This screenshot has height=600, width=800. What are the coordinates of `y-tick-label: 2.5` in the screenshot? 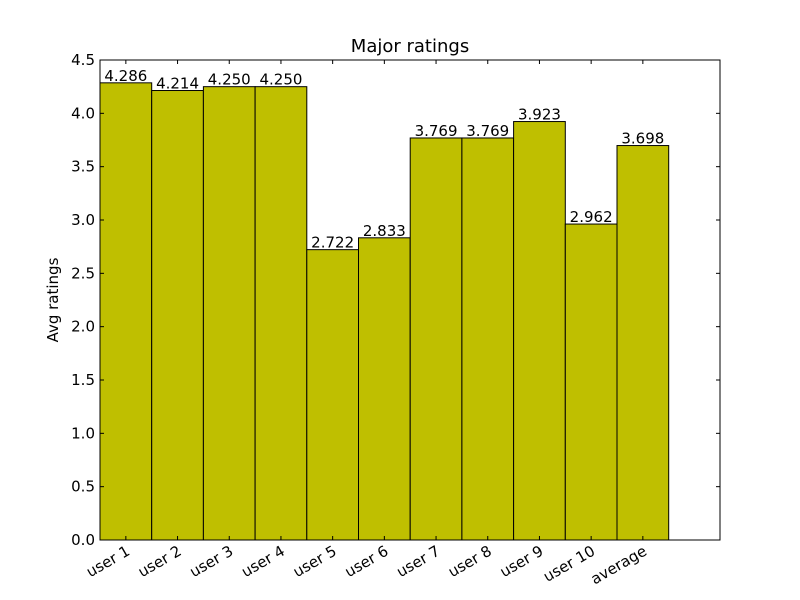 It's located at (83, 273).